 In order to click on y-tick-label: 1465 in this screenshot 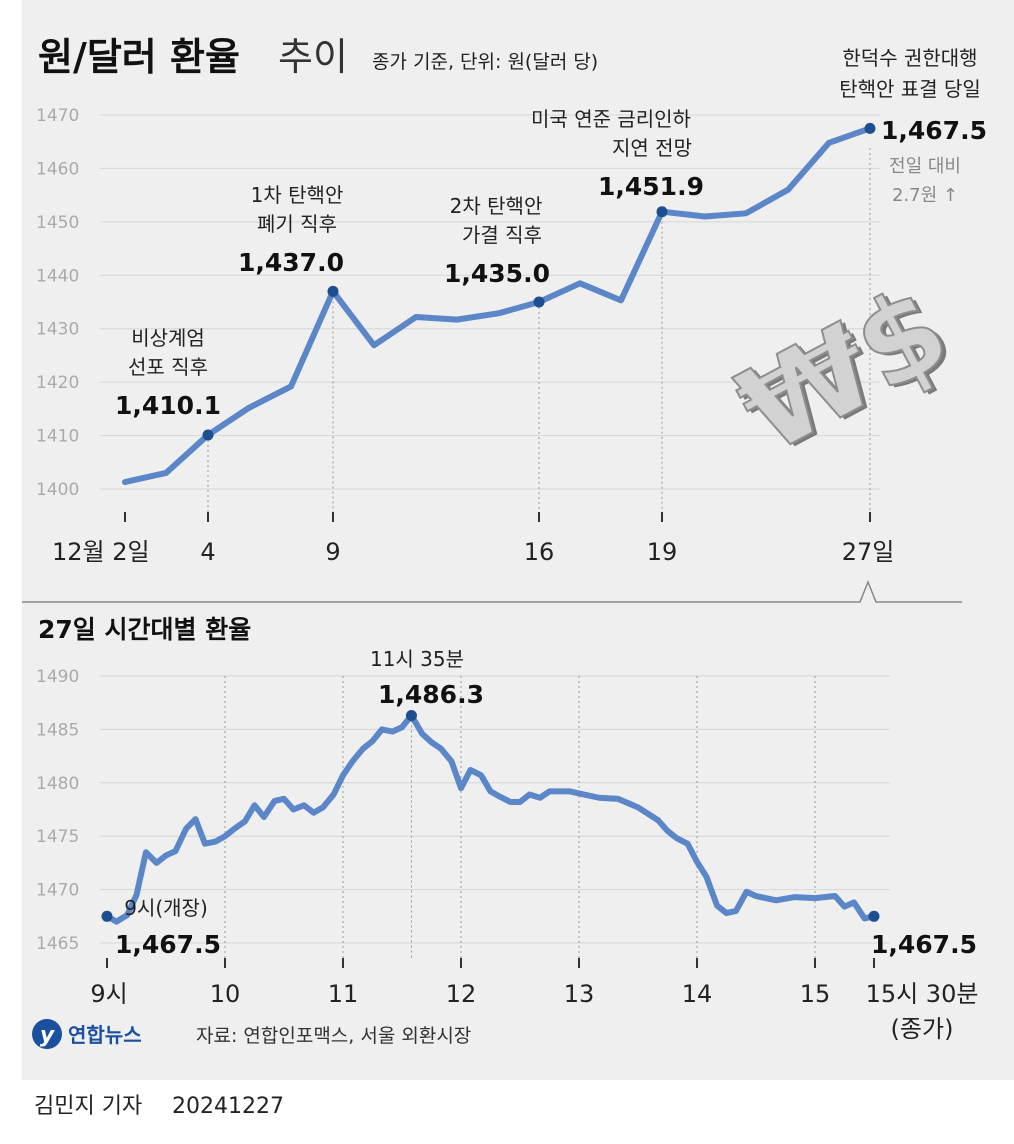, I will do `click(57, 944)`.